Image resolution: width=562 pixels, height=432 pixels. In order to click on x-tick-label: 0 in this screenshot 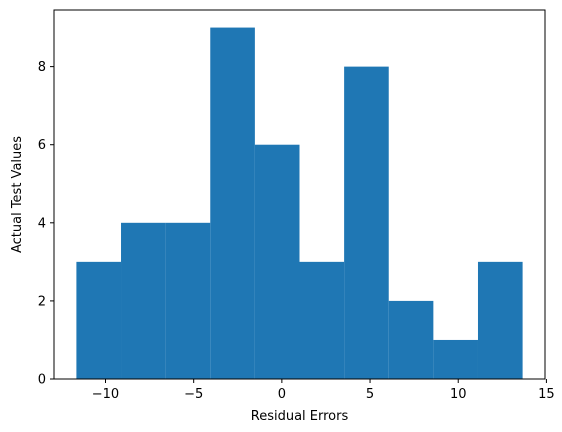, I will do `click(282, 394)`.